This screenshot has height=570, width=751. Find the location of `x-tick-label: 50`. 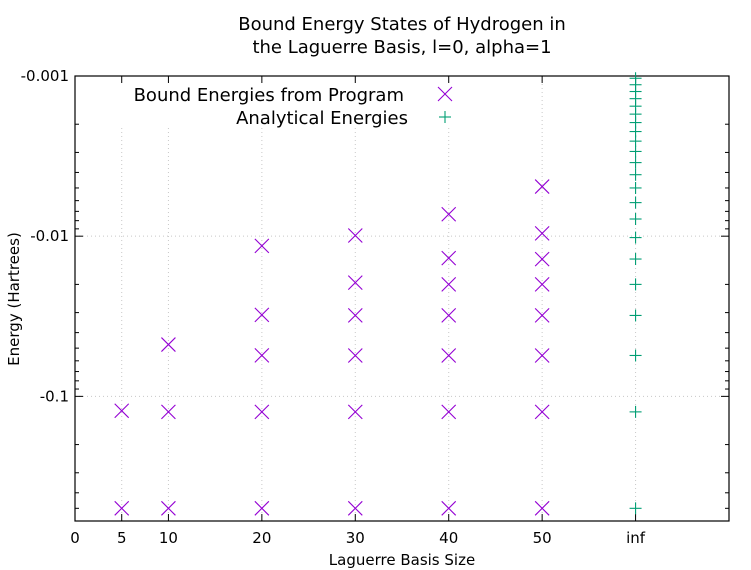

x-tick-label: 50 is located at coordinates (542, 538).